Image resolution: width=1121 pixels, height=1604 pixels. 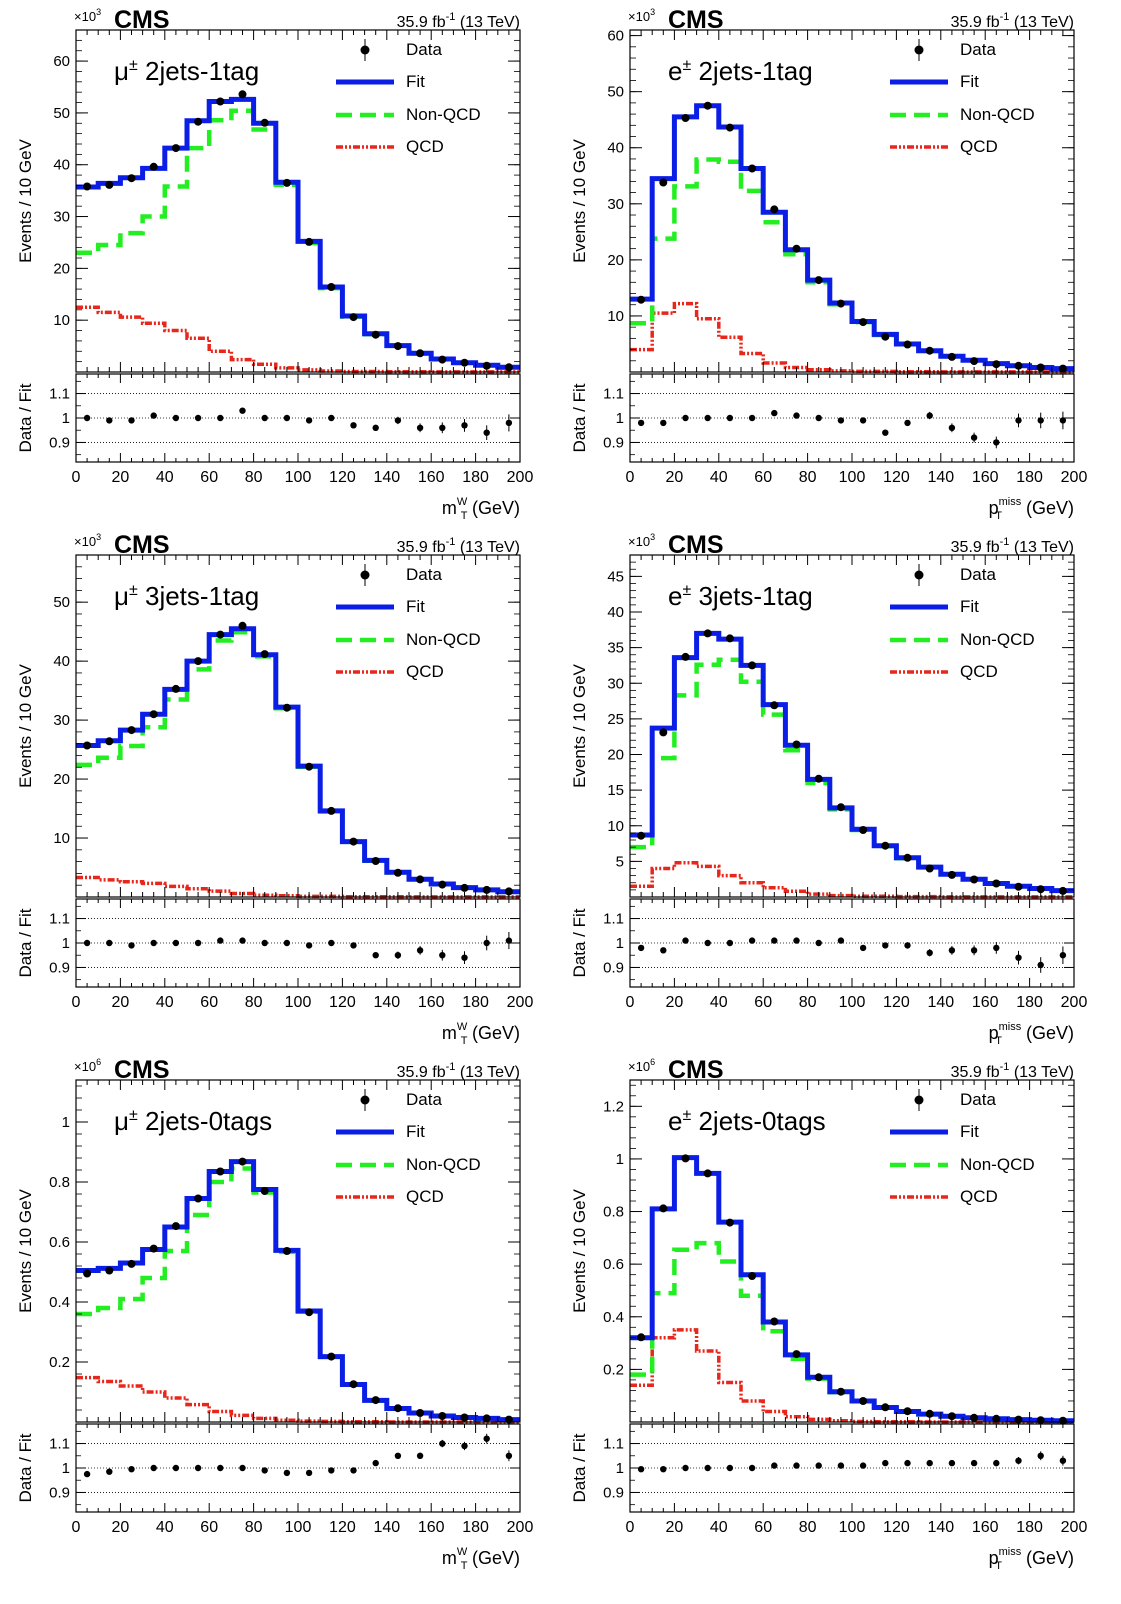 I want to click on x-tick-label: 160, so click(x=985, y=1002).